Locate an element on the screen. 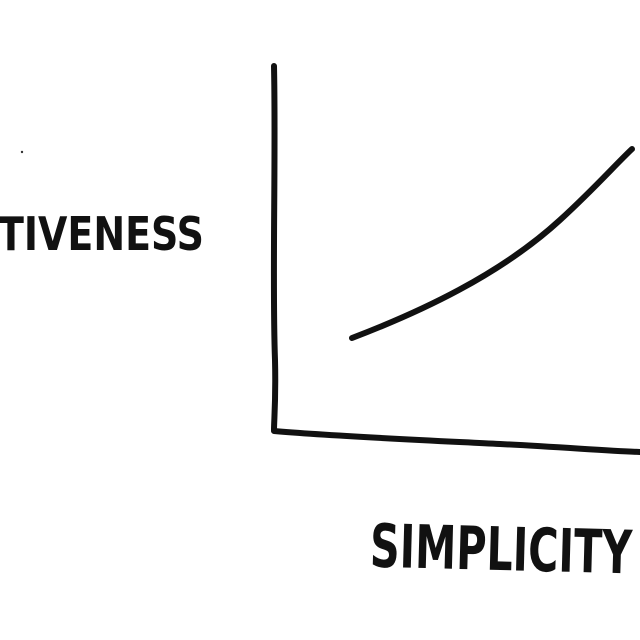 The image size is (640, 640). curve is located at coordinates (492, 243).